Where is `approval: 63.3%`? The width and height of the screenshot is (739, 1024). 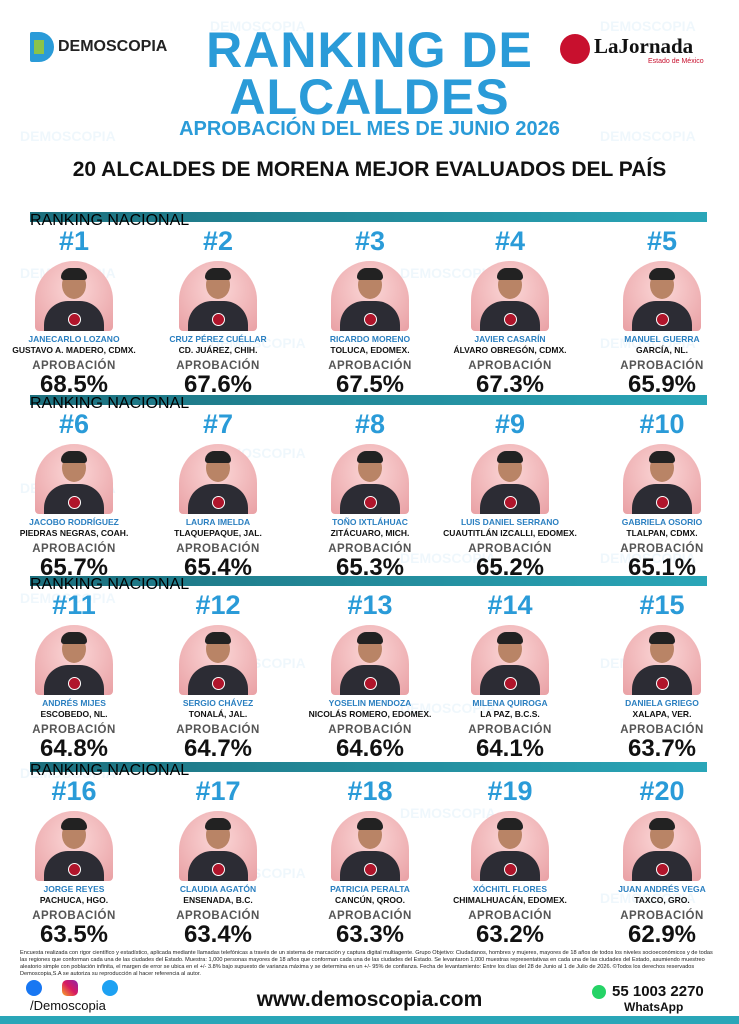
approval: 63.3% is located at coordinates (370, 934).